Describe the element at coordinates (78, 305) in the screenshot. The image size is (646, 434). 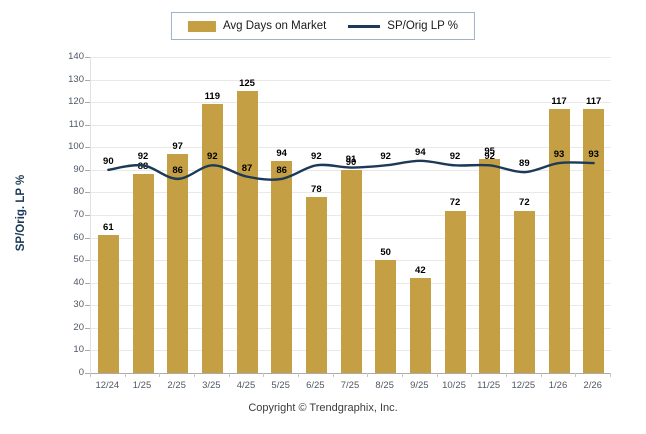
I see `y-tick-label: 30` at that location.